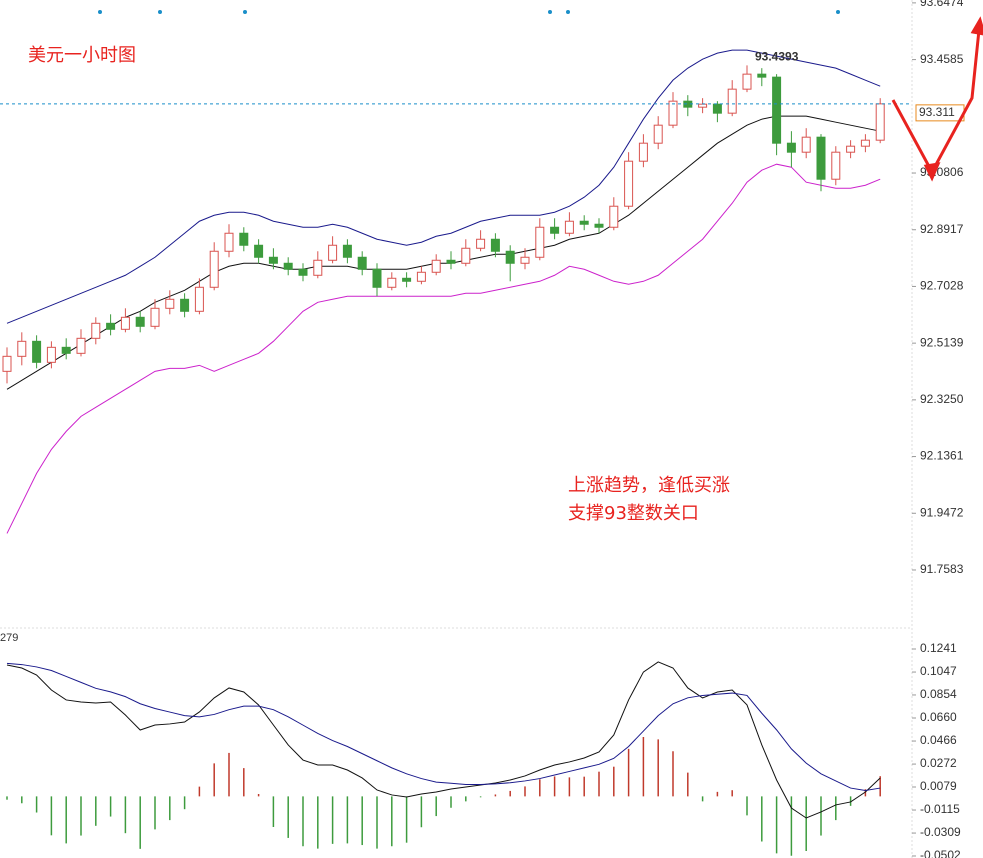  Describe the element at coordinates (942, 399) in the screenshot. I see `y-tick-label: 92.3250` at that location.